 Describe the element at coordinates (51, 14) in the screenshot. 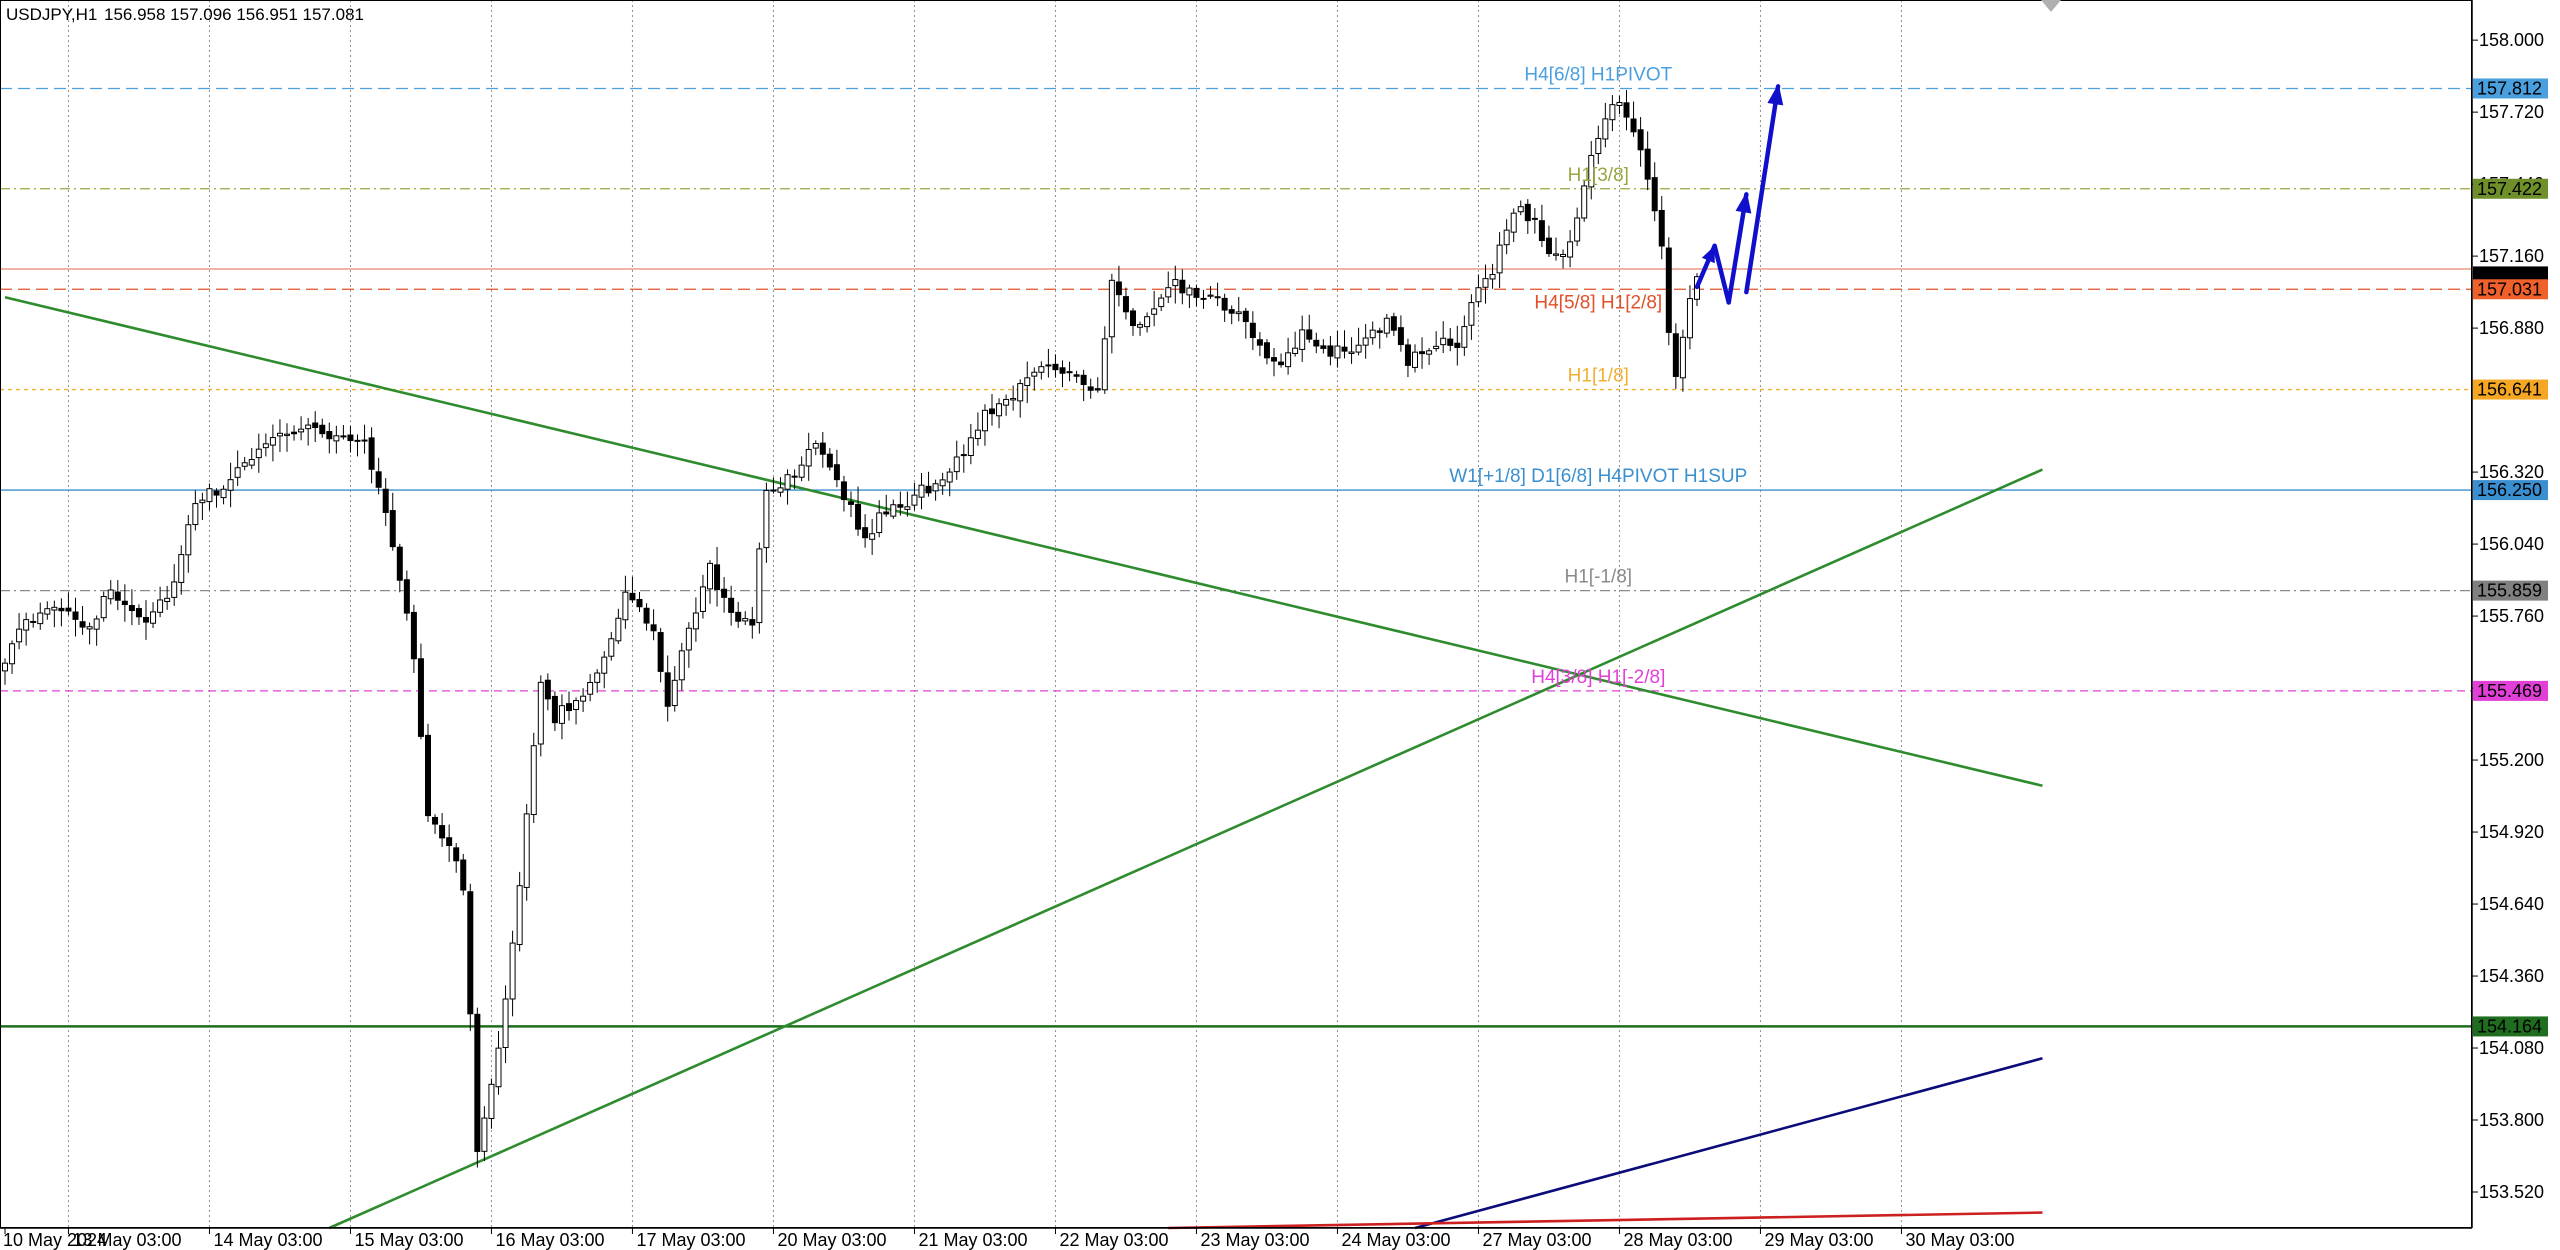

I see `chart-header-symbol: USDJPY,H1` at that location.